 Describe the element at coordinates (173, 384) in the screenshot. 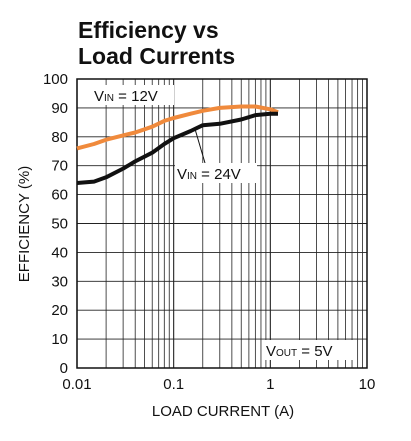

I see `x-tick-label: 0.1` at that location.